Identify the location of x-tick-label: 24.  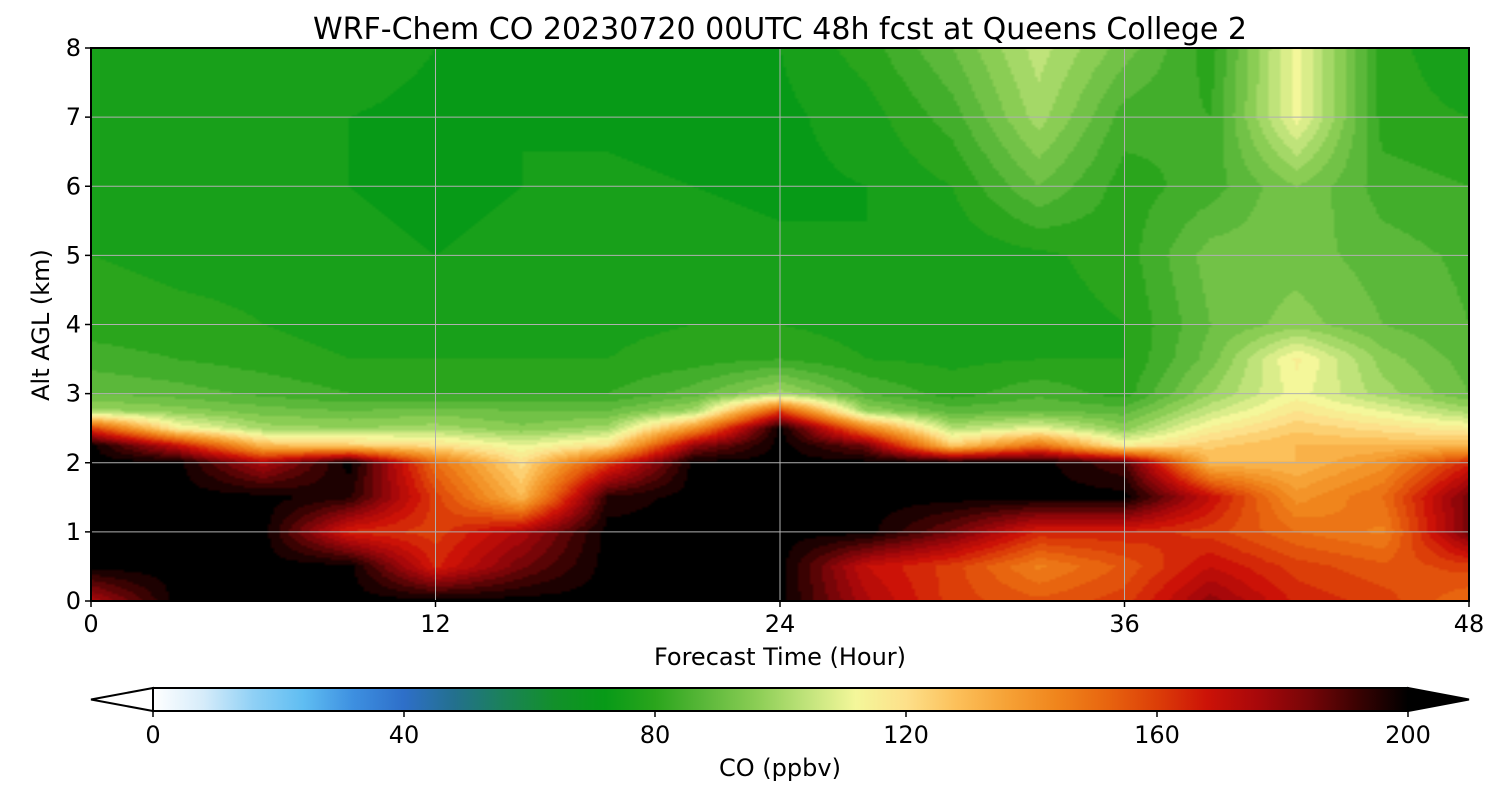
(780, 624).